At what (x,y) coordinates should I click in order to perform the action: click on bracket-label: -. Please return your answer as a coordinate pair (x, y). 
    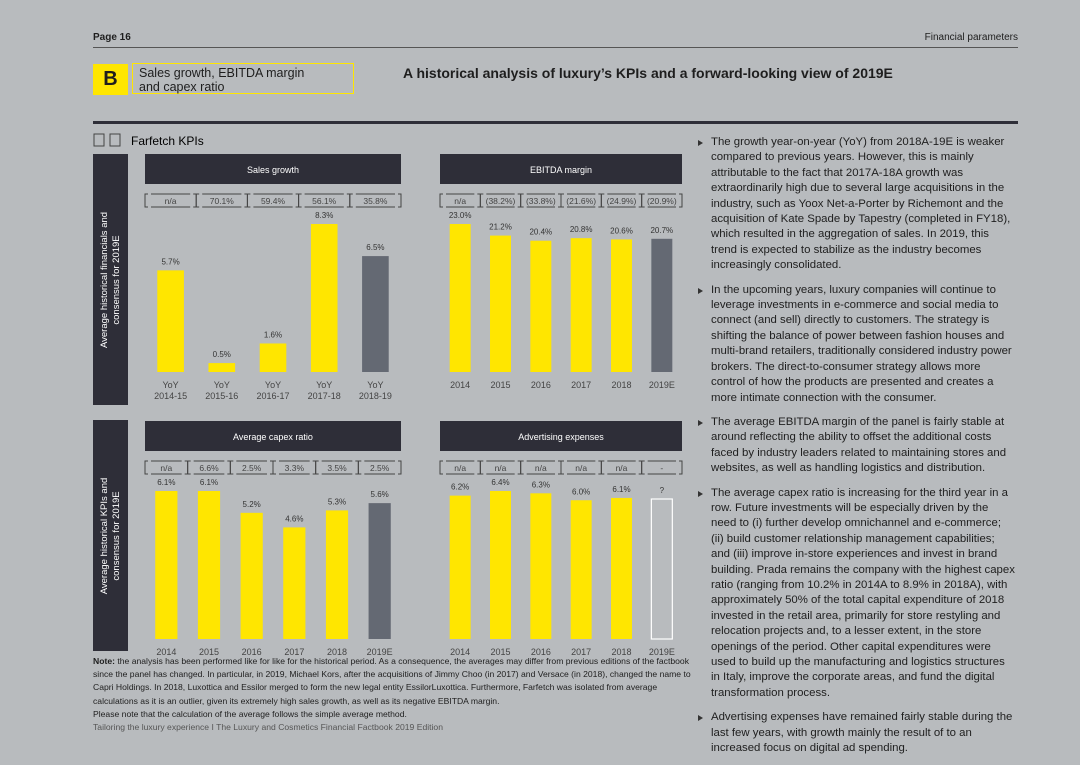
    Looking at the image, I should click on (661, 468).